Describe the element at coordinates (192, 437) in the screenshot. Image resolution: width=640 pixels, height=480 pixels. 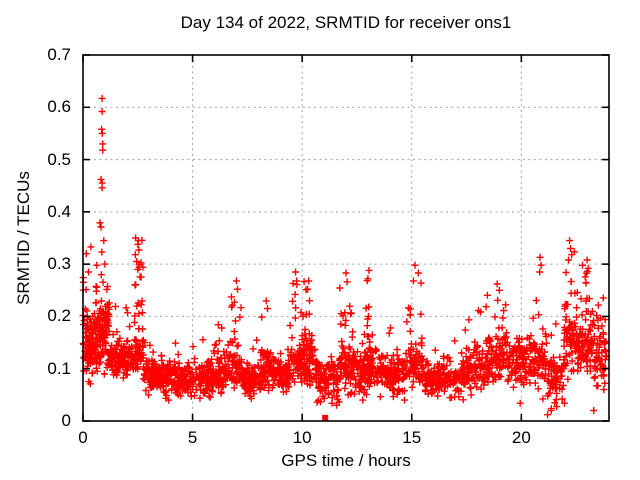
I see `x-tick-label: 5` at that location.